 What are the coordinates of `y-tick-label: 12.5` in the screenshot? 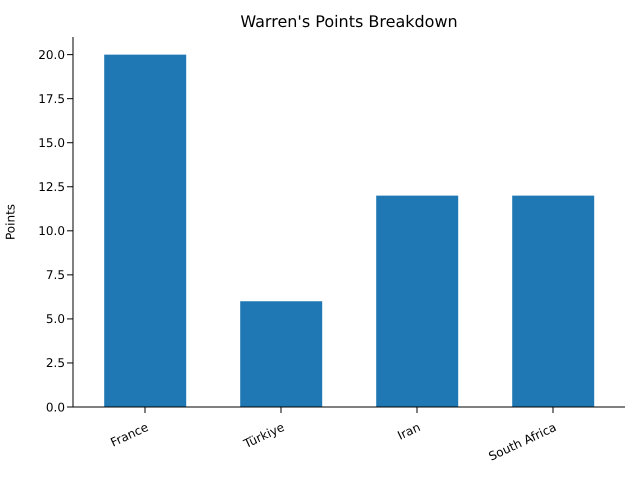 It's located at (51, 187).